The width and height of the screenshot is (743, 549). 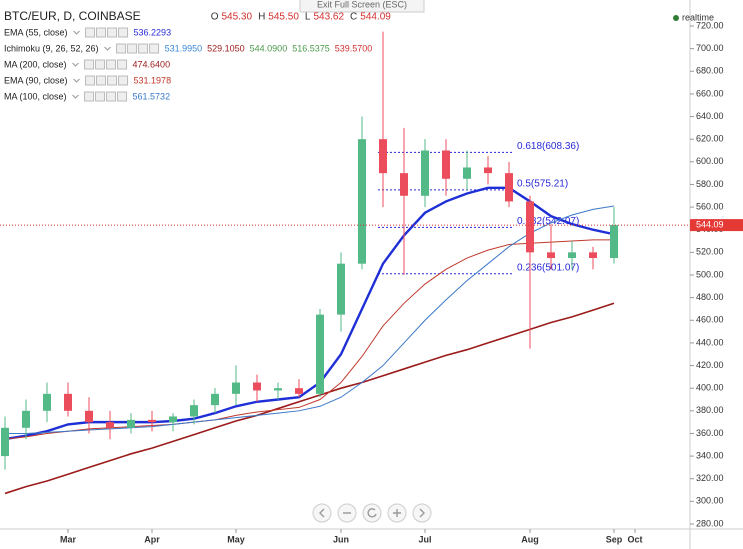 What do you see at coordinates (35, 64) in the screenshot?
I see `legend-name: MA (200, close)` at bounding box center [35, 64].